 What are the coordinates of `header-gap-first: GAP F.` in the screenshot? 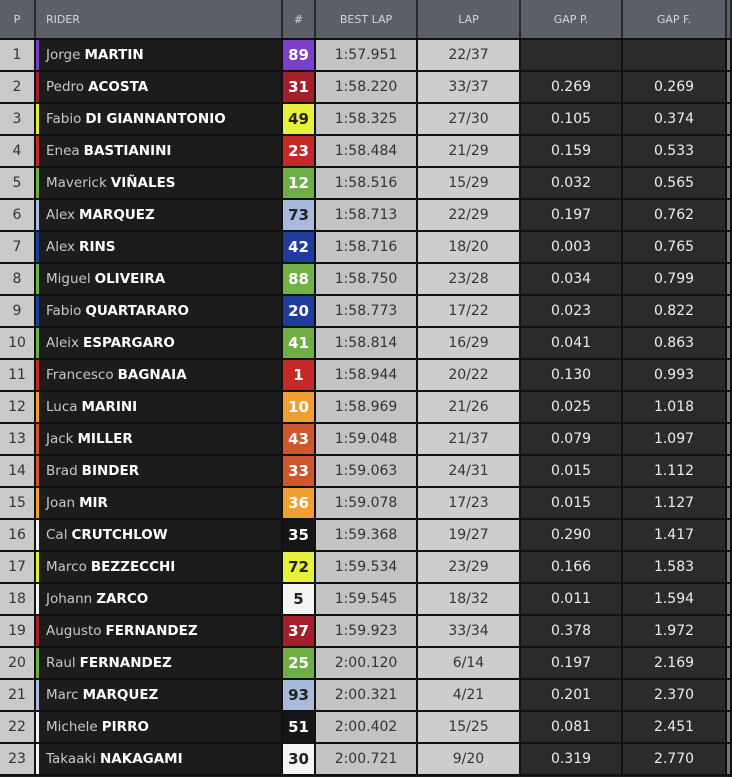 It's located at (675, 19).